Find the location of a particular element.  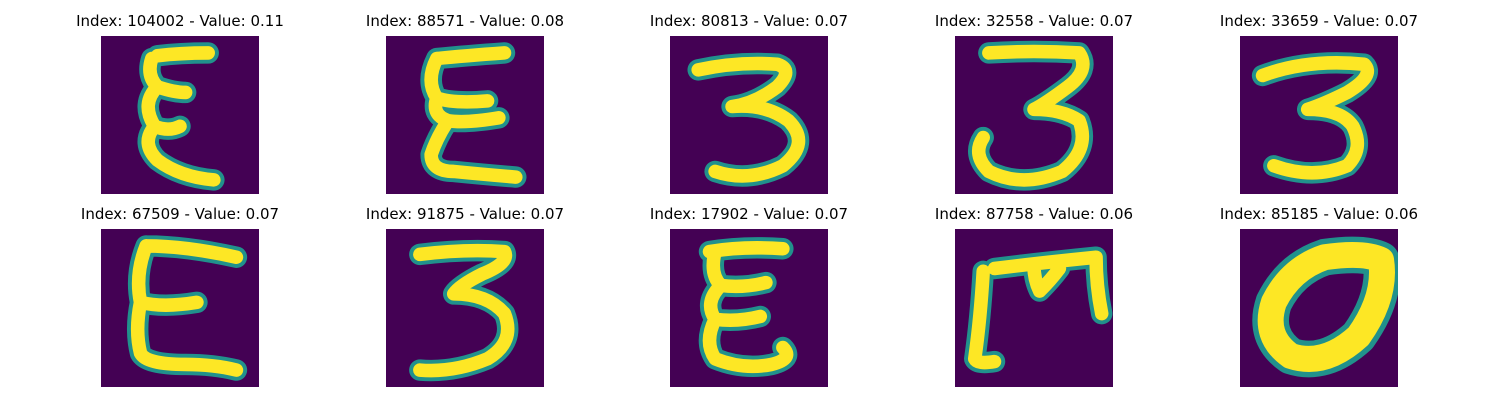

panel-title: Index: 104002 - Value: 0.11 is located at coordinates (180, 21).